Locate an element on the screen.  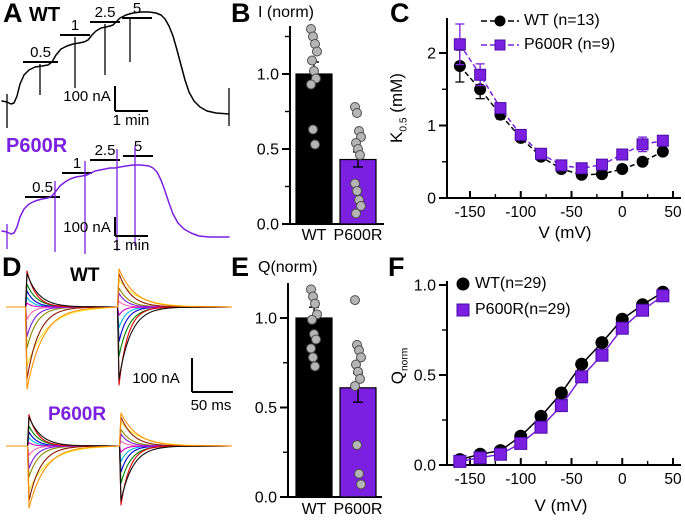
x-tick-label: -100 is located at coordinates (520, 479).